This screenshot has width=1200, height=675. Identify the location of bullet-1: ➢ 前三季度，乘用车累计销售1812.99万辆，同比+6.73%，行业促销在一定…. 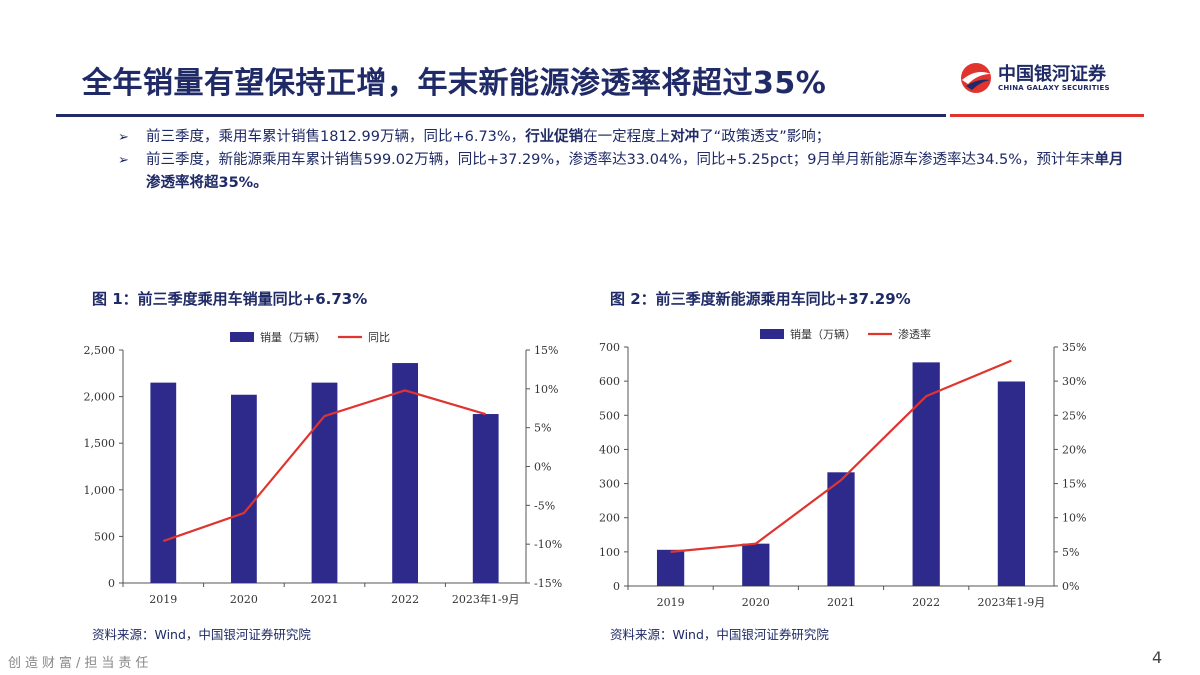
(623, 137).